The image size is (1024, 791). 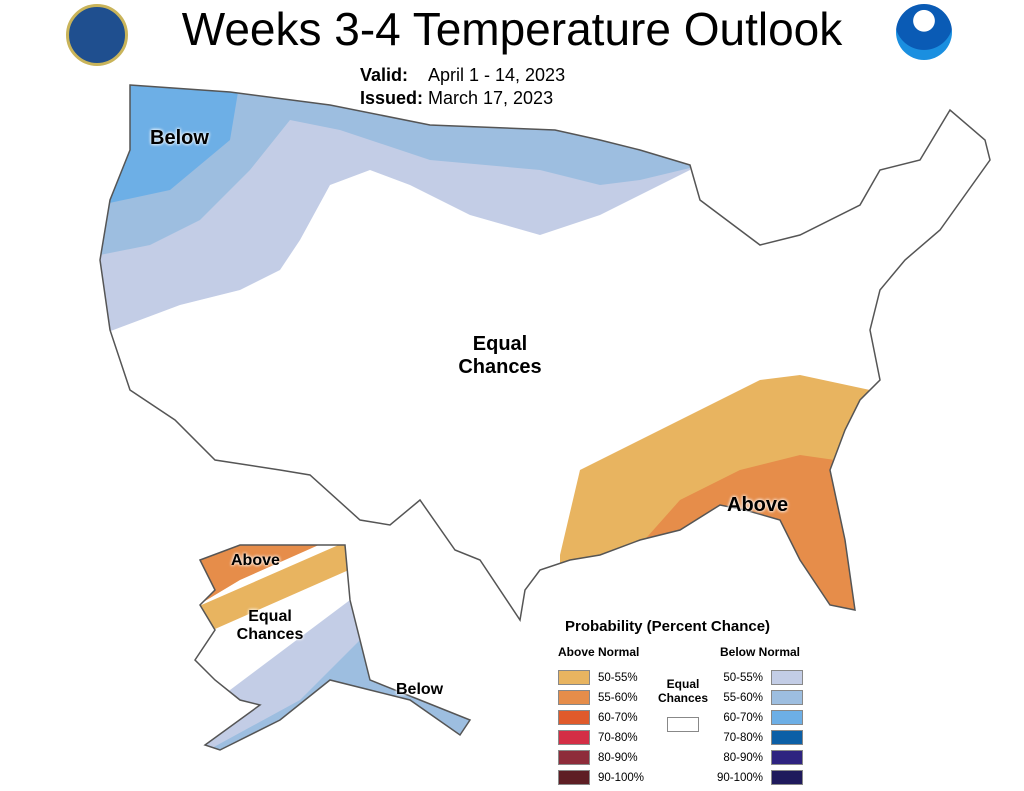 I want to click on legend-below-row: 80-90%, so click(x=759, y=757).